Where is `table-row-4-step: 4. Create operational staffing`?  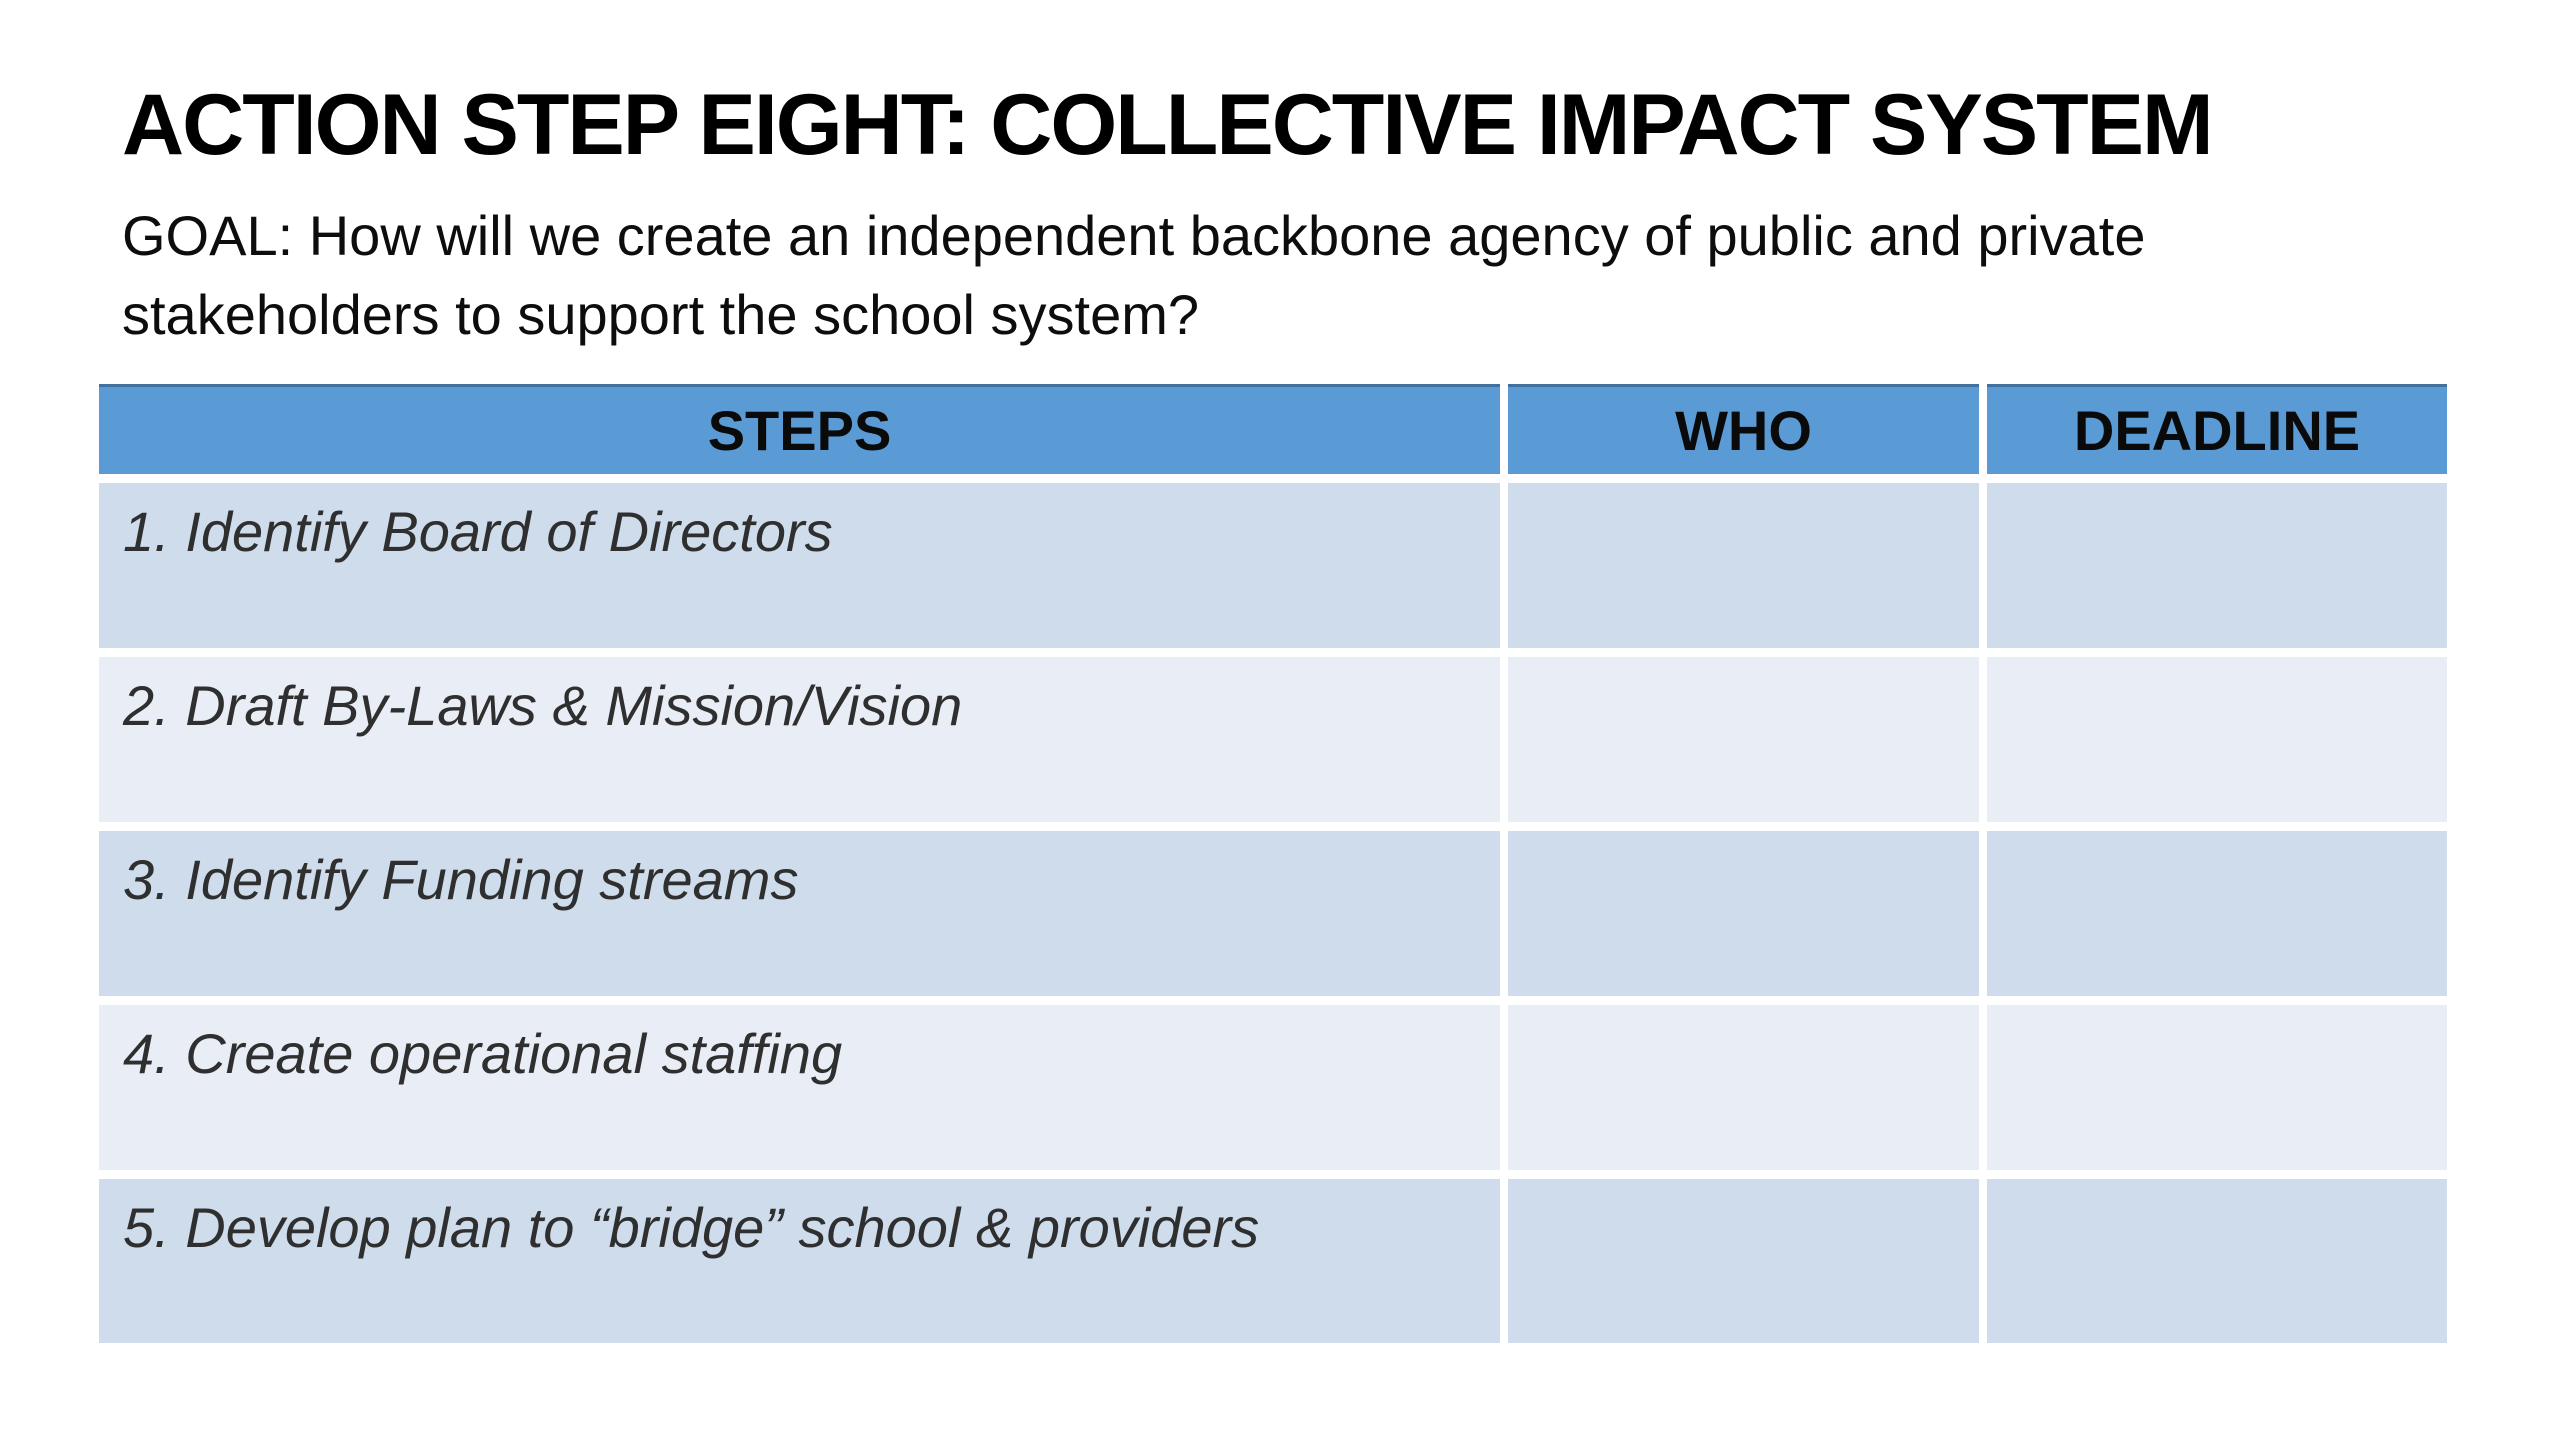 table-row-4-step: 4. Create operational staffing is located at coordinates (799, 1087).